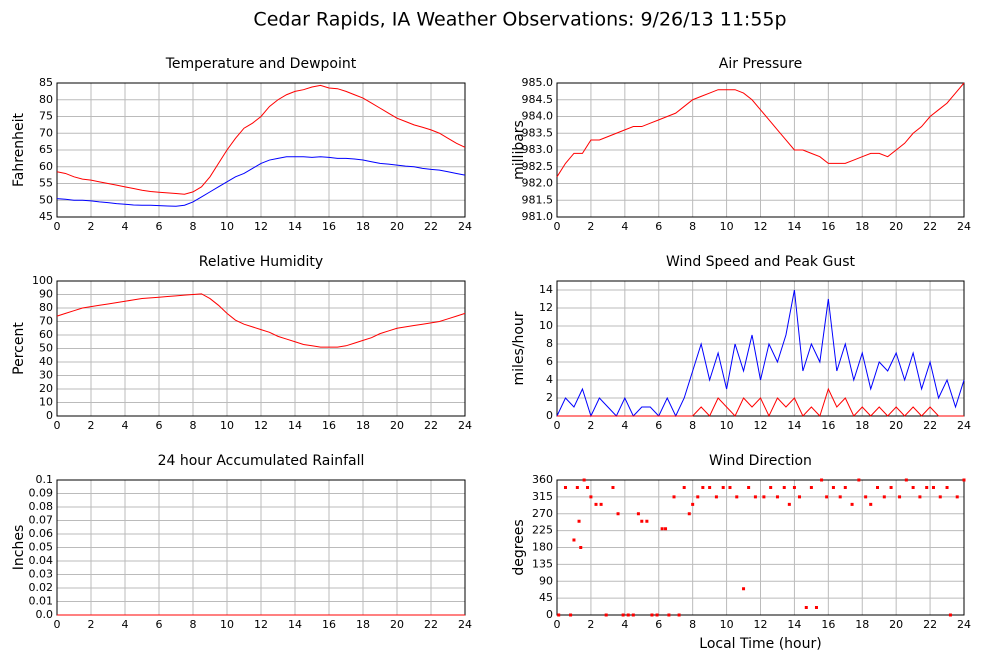 This screenshot has height=659, width=999. I want to click on y-tick-label: 0.02, so click(41, 587).